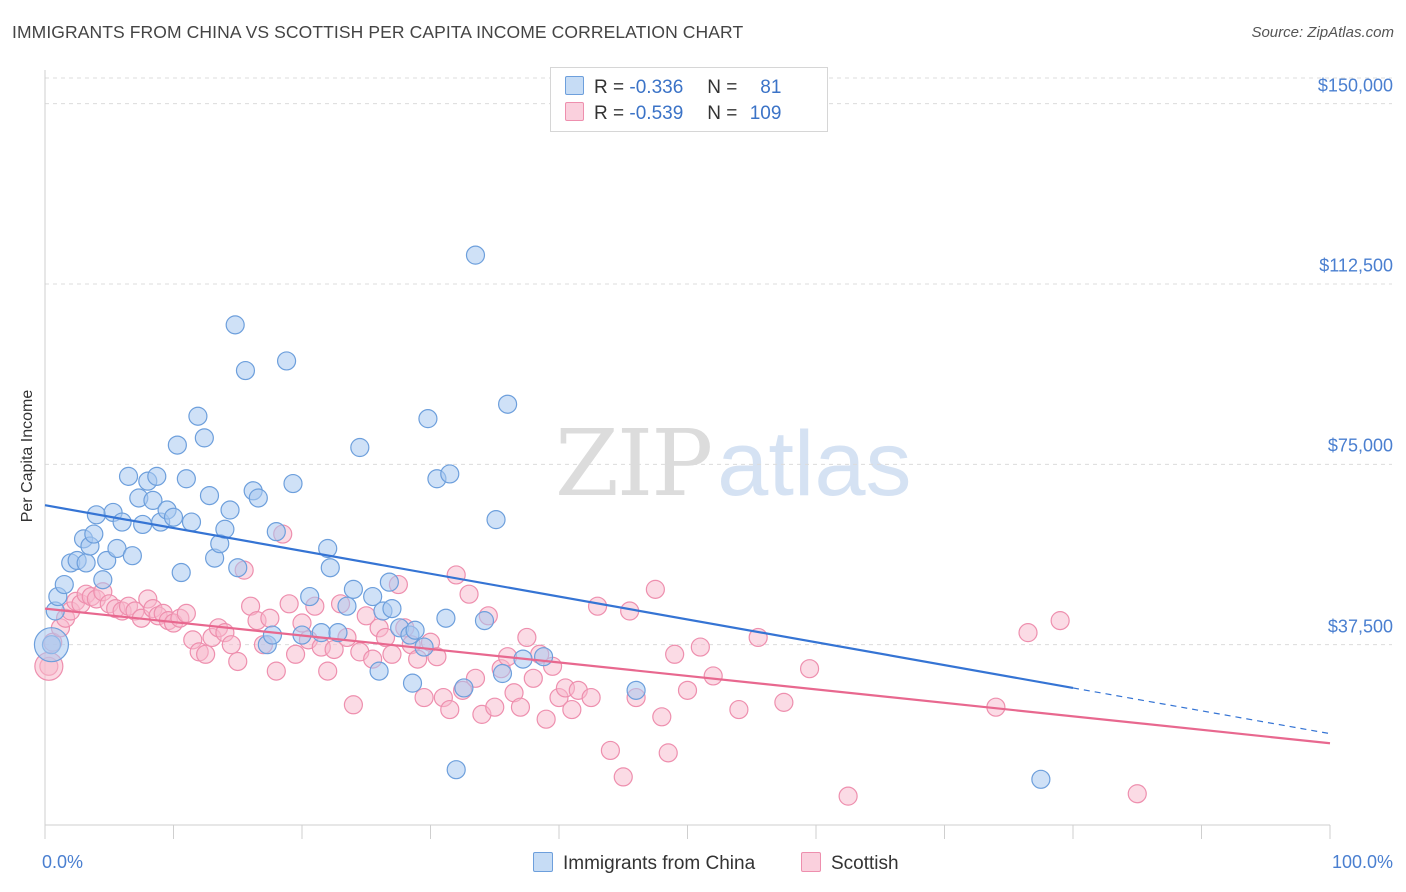  Describe the element at coordinates (1360, 626) in the screenshot. I see `y-tick-label: $37,500` at that location.